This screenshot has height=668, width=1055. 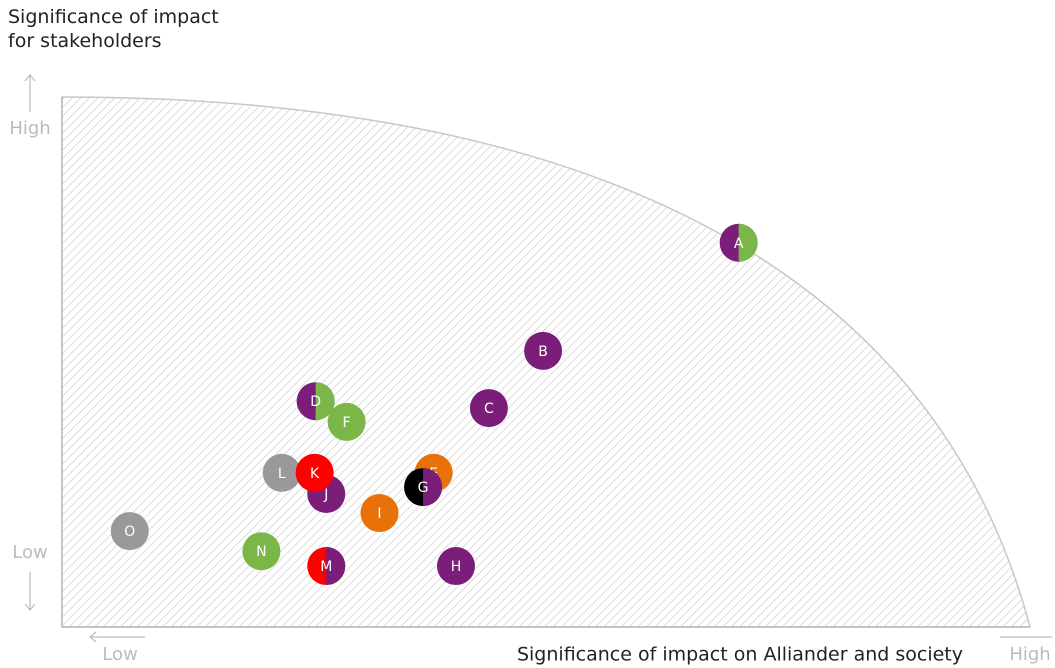 I want to click on point: M, so click(x=326, y=566).